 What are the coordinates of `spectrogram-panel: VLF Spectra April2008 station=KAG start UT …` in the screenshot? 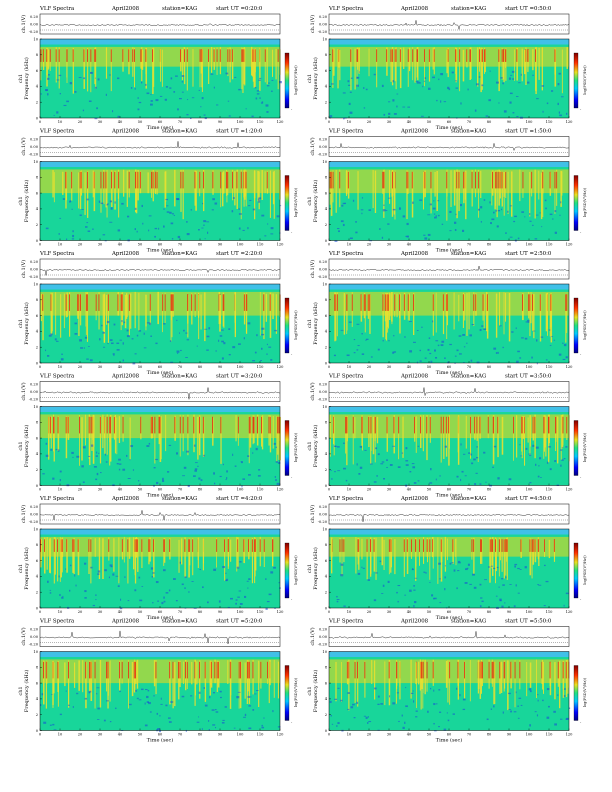 It's located at (158, 68).